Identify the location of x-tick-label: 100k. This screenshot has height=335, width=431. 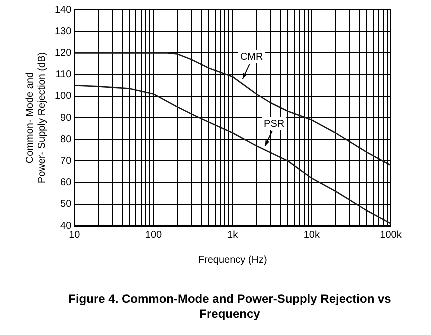
(391, 235).